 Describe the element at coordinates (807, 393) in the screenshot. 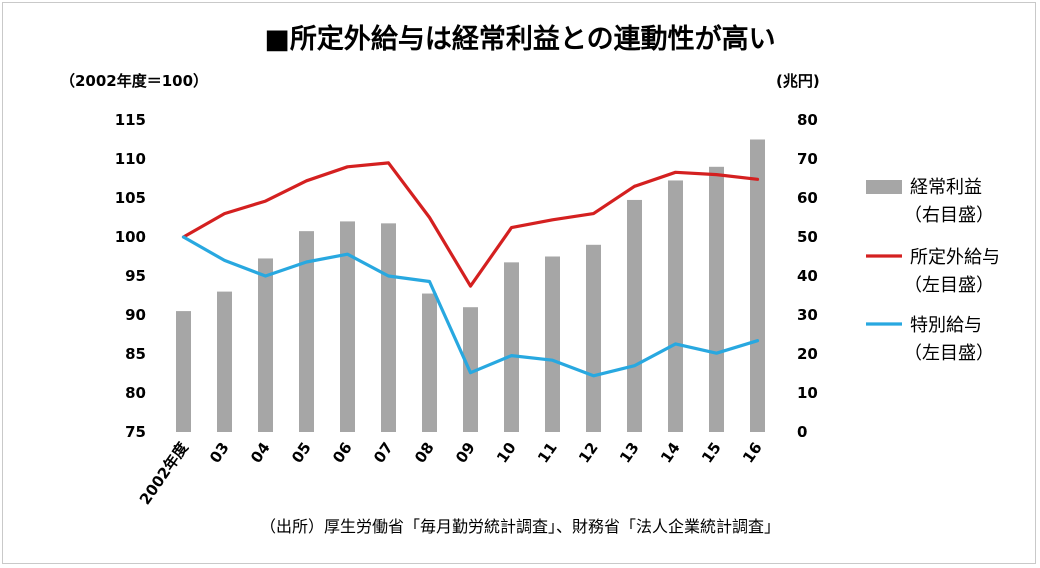

I see `right-tick-label: 10` at that location.